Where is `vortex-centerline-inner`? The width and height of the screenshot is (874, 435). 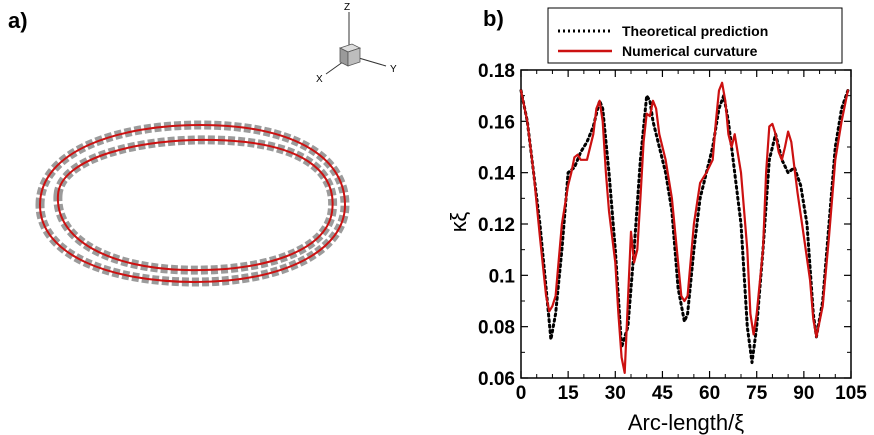 vortex-centerline-inner is located at coordinates (195, 205).